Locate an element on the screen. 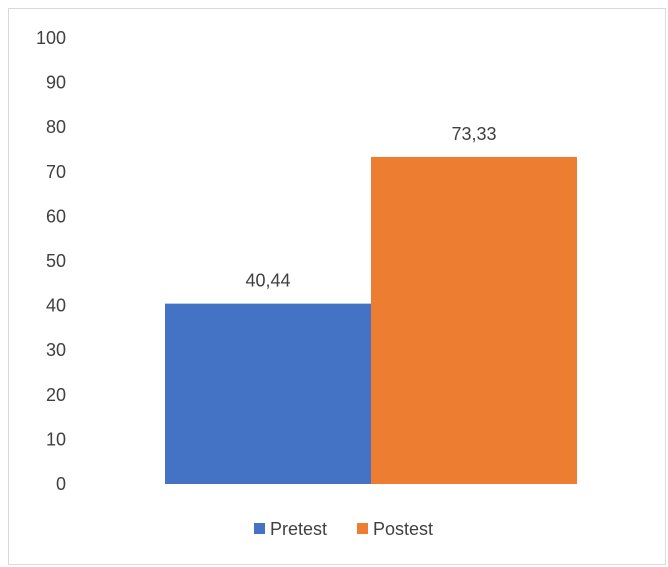 The image size is (668, 567). bar-pretest is located at coordinates (268, 393).